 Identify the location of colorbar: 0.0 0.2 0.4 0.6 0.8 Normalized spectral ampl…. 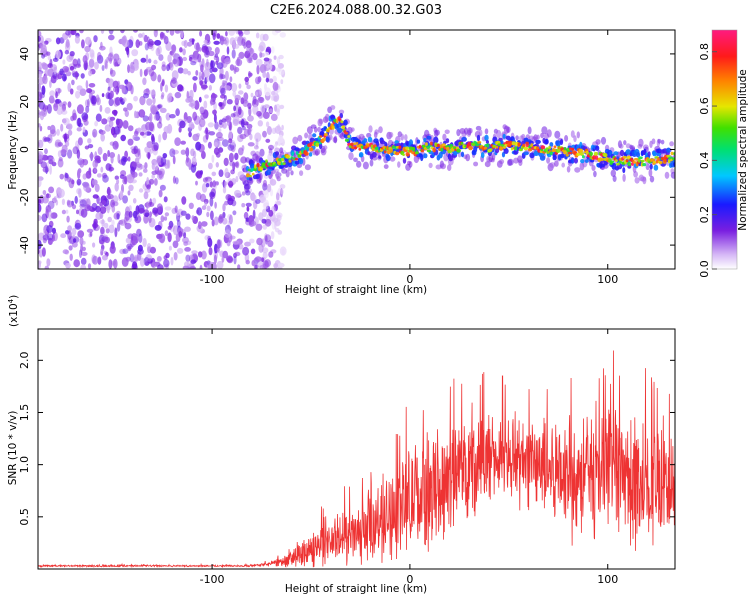
(723, 153).